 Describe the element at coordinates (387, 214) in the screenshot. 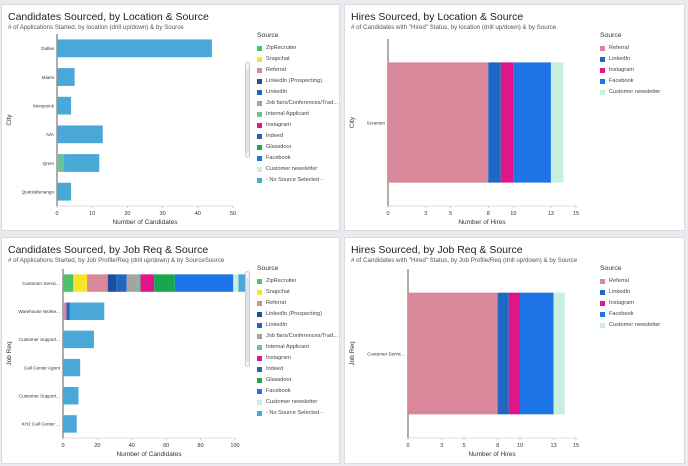

I see `x-tick-label: 0` at that location.